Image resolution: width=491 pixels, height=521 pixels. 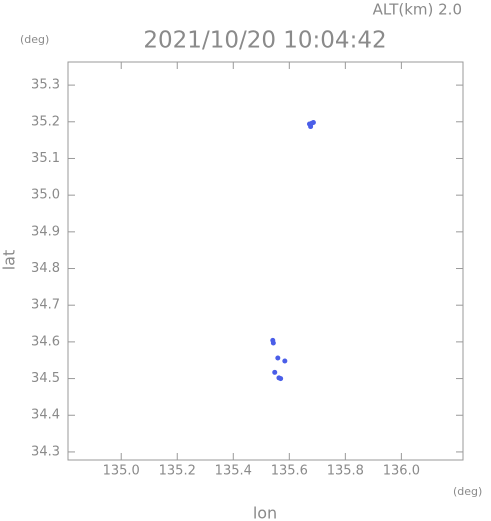 I want to click on y-tick-label: 35.0, so click(x=45, y=195).